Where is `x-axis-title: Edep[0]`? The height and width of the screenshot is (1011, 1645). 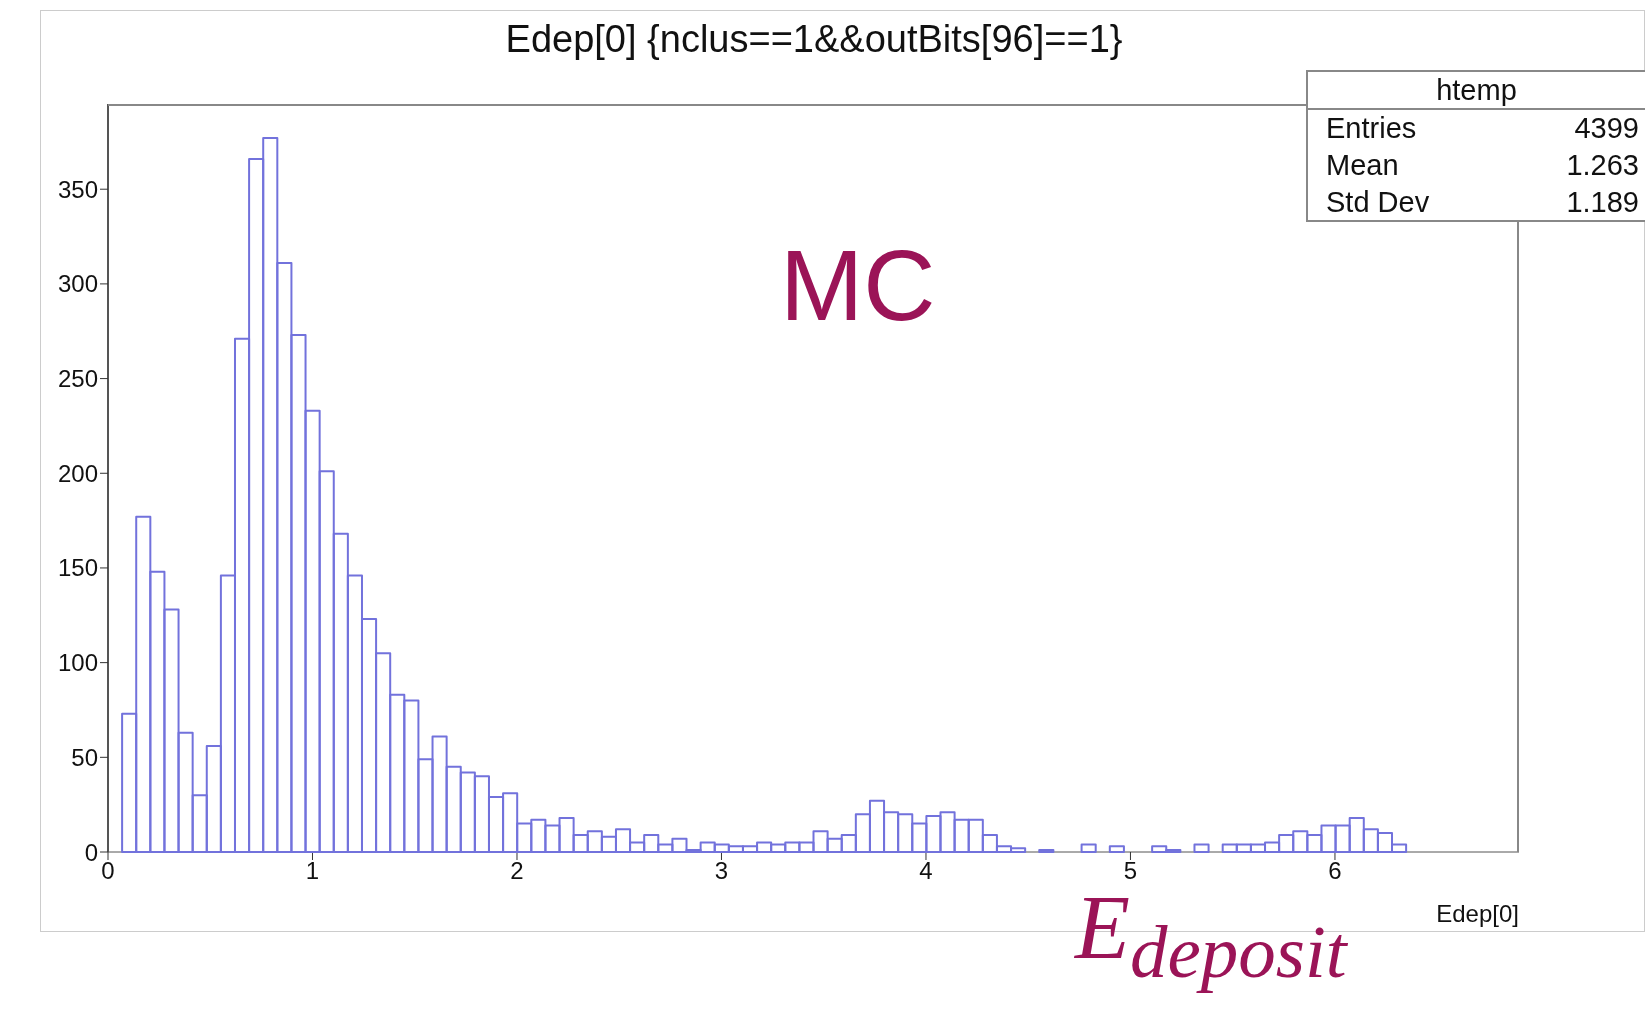
x-axis-title: Edep[0] is located at coordinates (1477, 913).